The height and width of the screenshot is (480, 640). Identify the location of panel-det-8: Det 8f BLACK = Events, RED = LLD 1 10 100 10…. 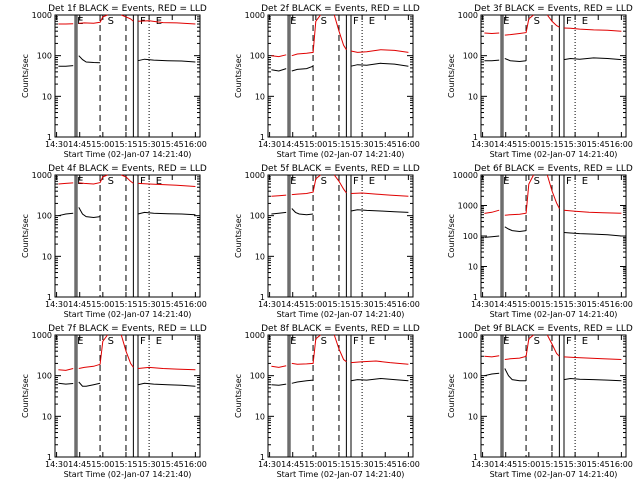
(327, 401).